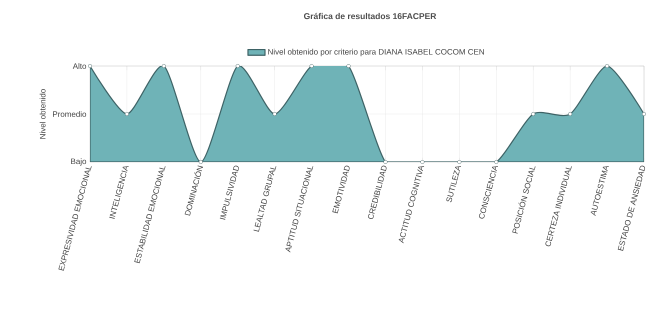 The width and height of the screenshot is (648, 324). Describe the element at coordinates (370, 16) in the screenshot. I see `chart-title: Gráfica de resultados 16FACPER` at that location.